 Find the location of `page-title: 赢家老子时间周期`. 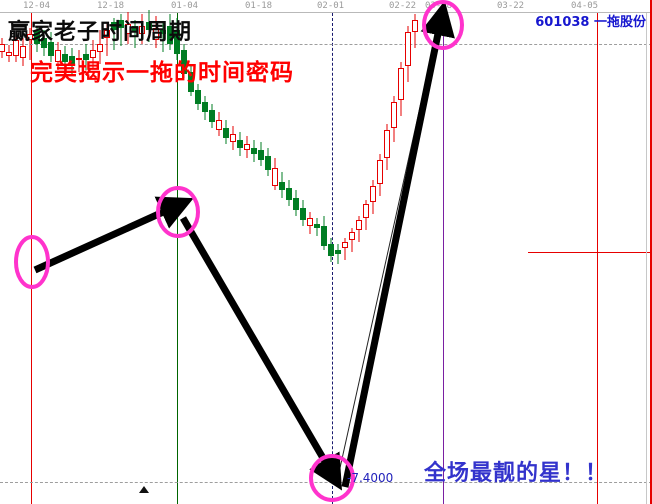

page-title: 赢家老子时间周期 is located at coordinates (100, 32).